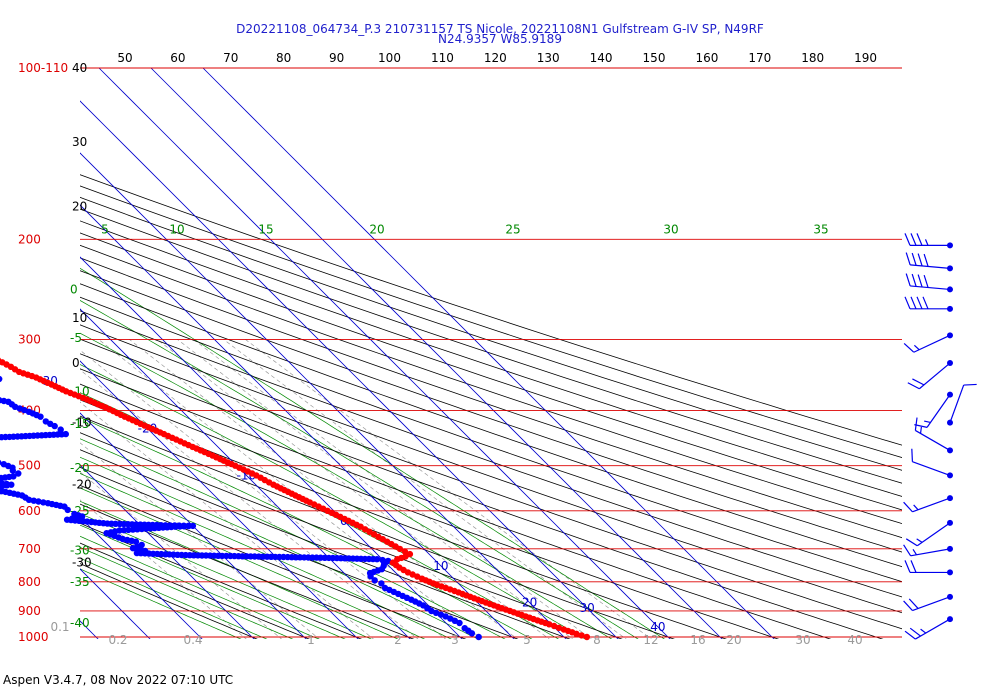 This screenshot has width=1000, height=700. What do you see at coordinates (336, 58) in the screenshot?
I see `top-tick-label: 90` at bounding box center [336, 58].